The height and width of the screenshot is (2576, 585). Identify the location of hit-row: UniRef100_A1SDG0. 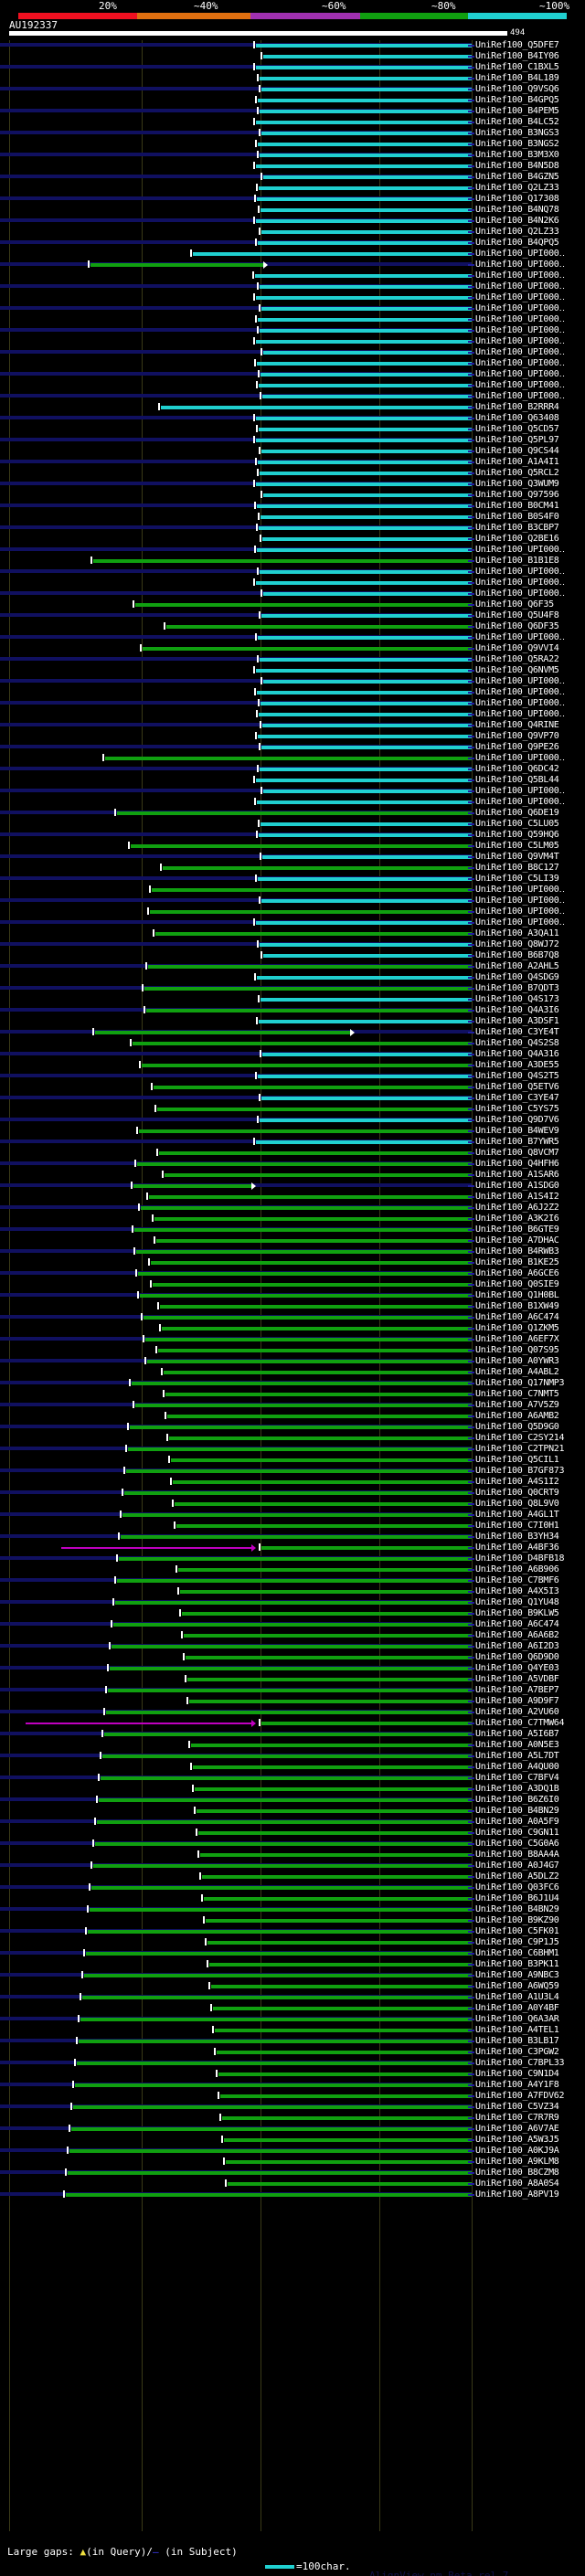
(293, 1186).